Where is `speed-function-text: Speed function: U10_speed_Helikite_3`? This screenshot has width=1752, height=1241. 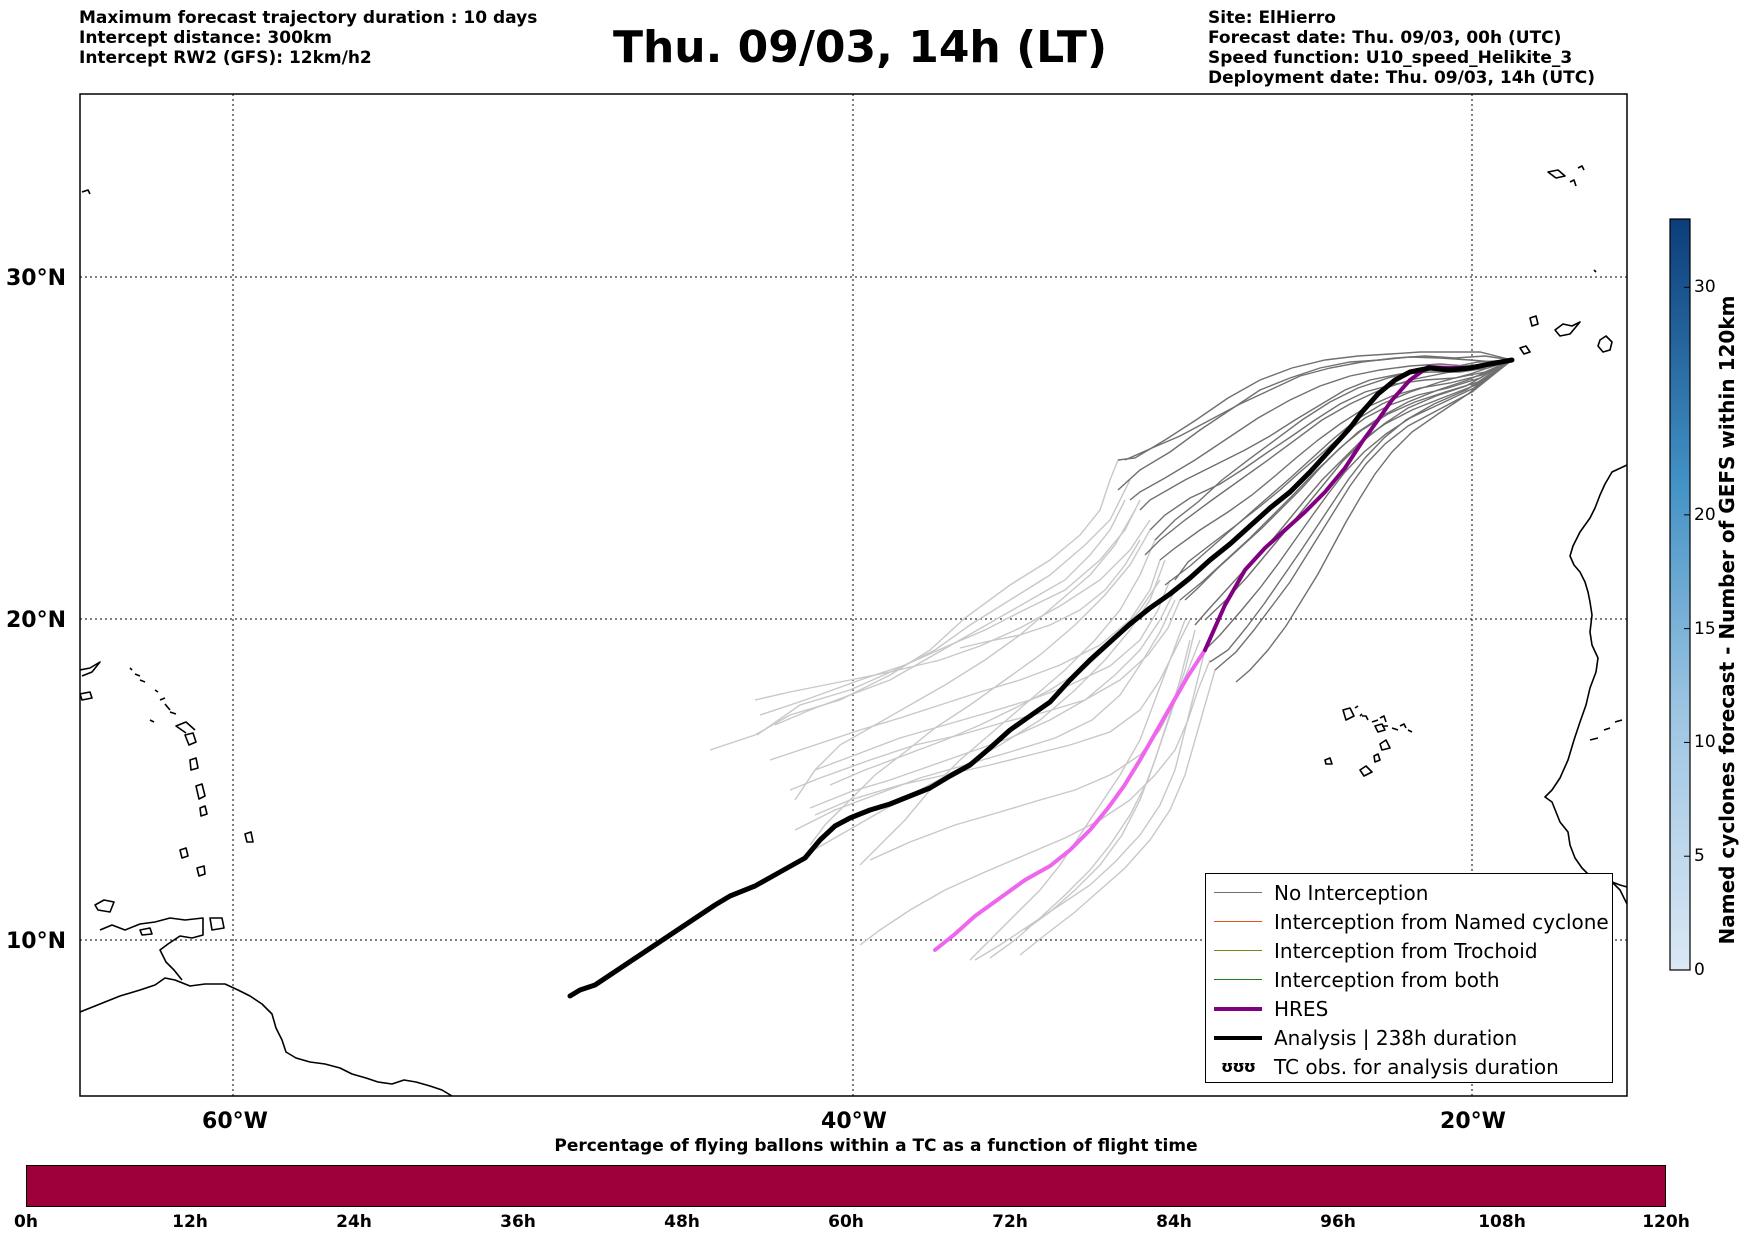 speed-function-text: Speed function: U10_speed_Helikite_3 is located at coordinates (1390, 58).